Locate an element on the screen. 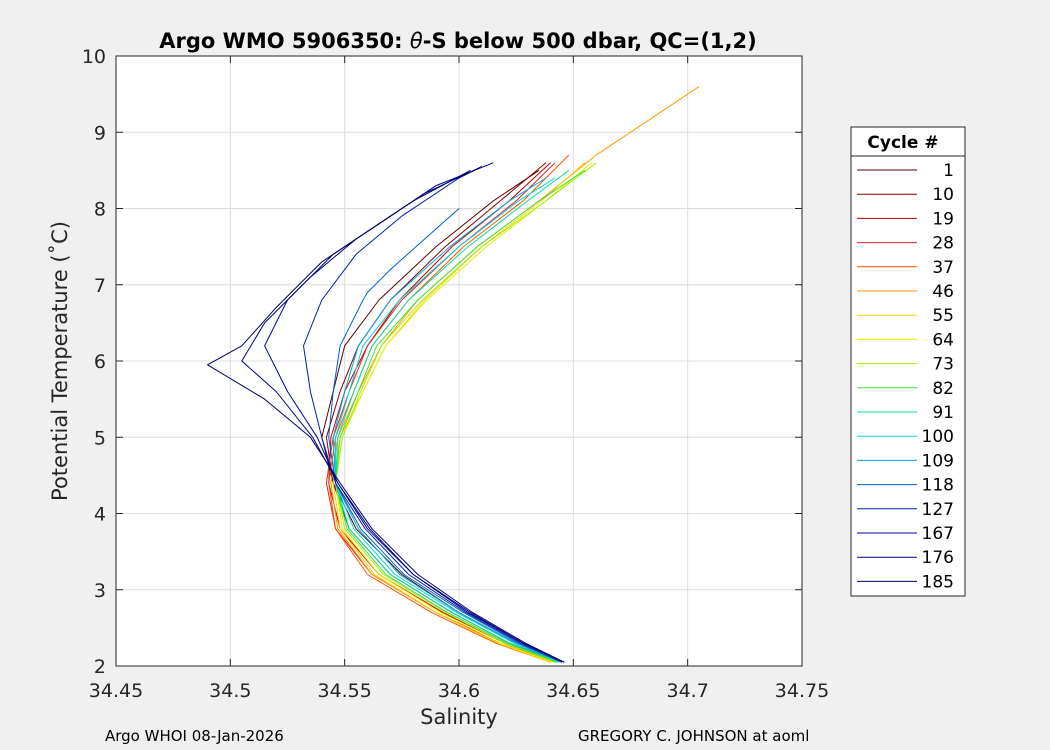 The height and width of the screenshot is (750, 1050). legend-label-cycle-37: 37 is located at coordinates (943, 268).